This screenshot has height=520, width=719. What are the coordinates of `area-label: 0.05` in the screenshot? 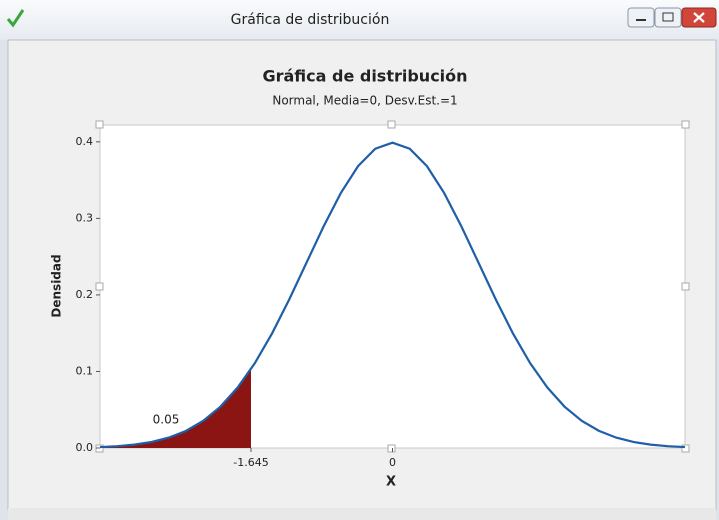 It's located at (166, 420).